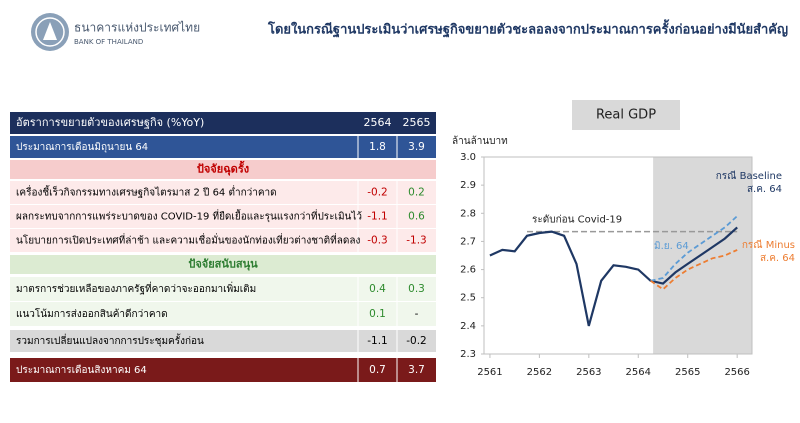 This screenshot has width=800, height=423. What do you see at coordinates (577, 220) in the screenshot?
I see `reference-label: ระดับก่อน Covid-19` at bounding box center [577, 220].